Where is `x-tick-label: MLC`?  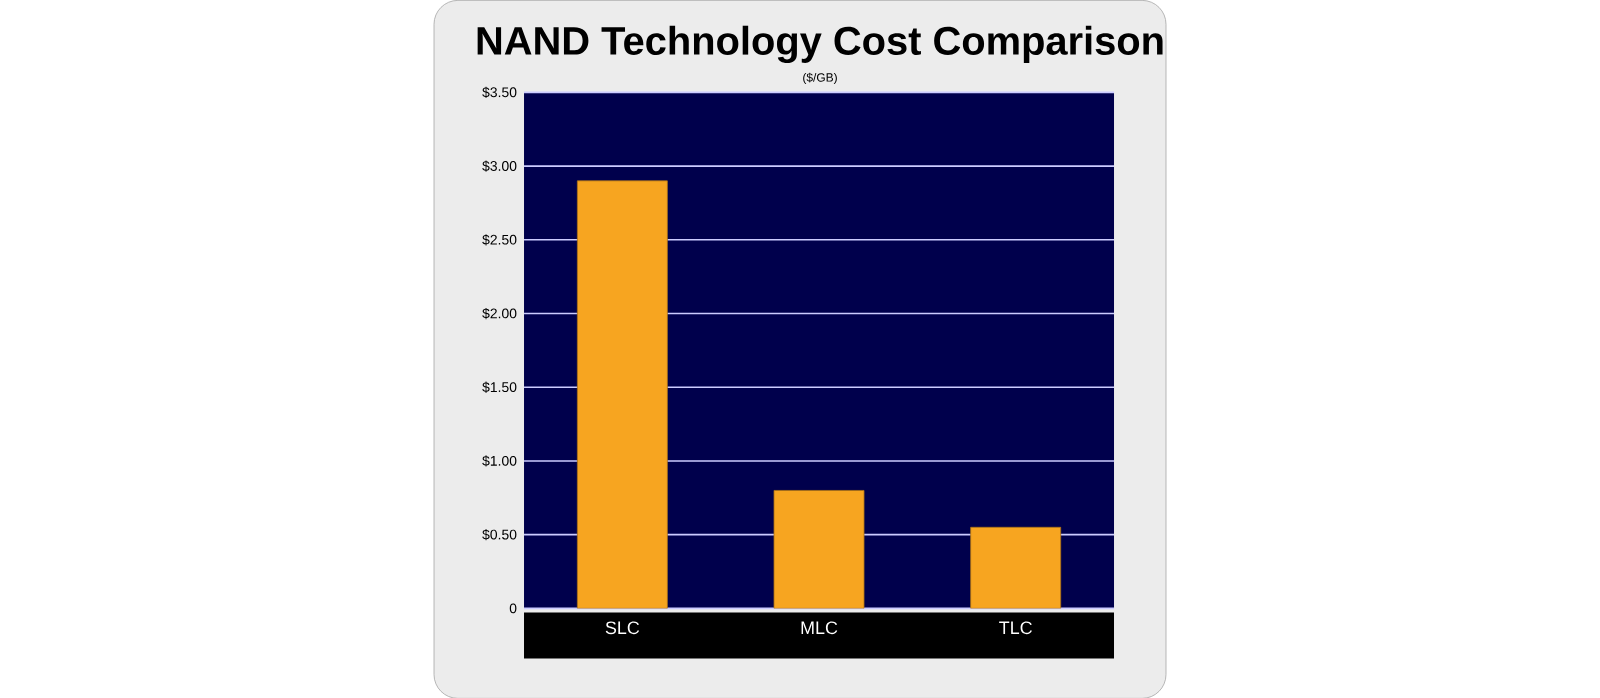 x-tick-label: MLC is located at coordinates (819, 627).